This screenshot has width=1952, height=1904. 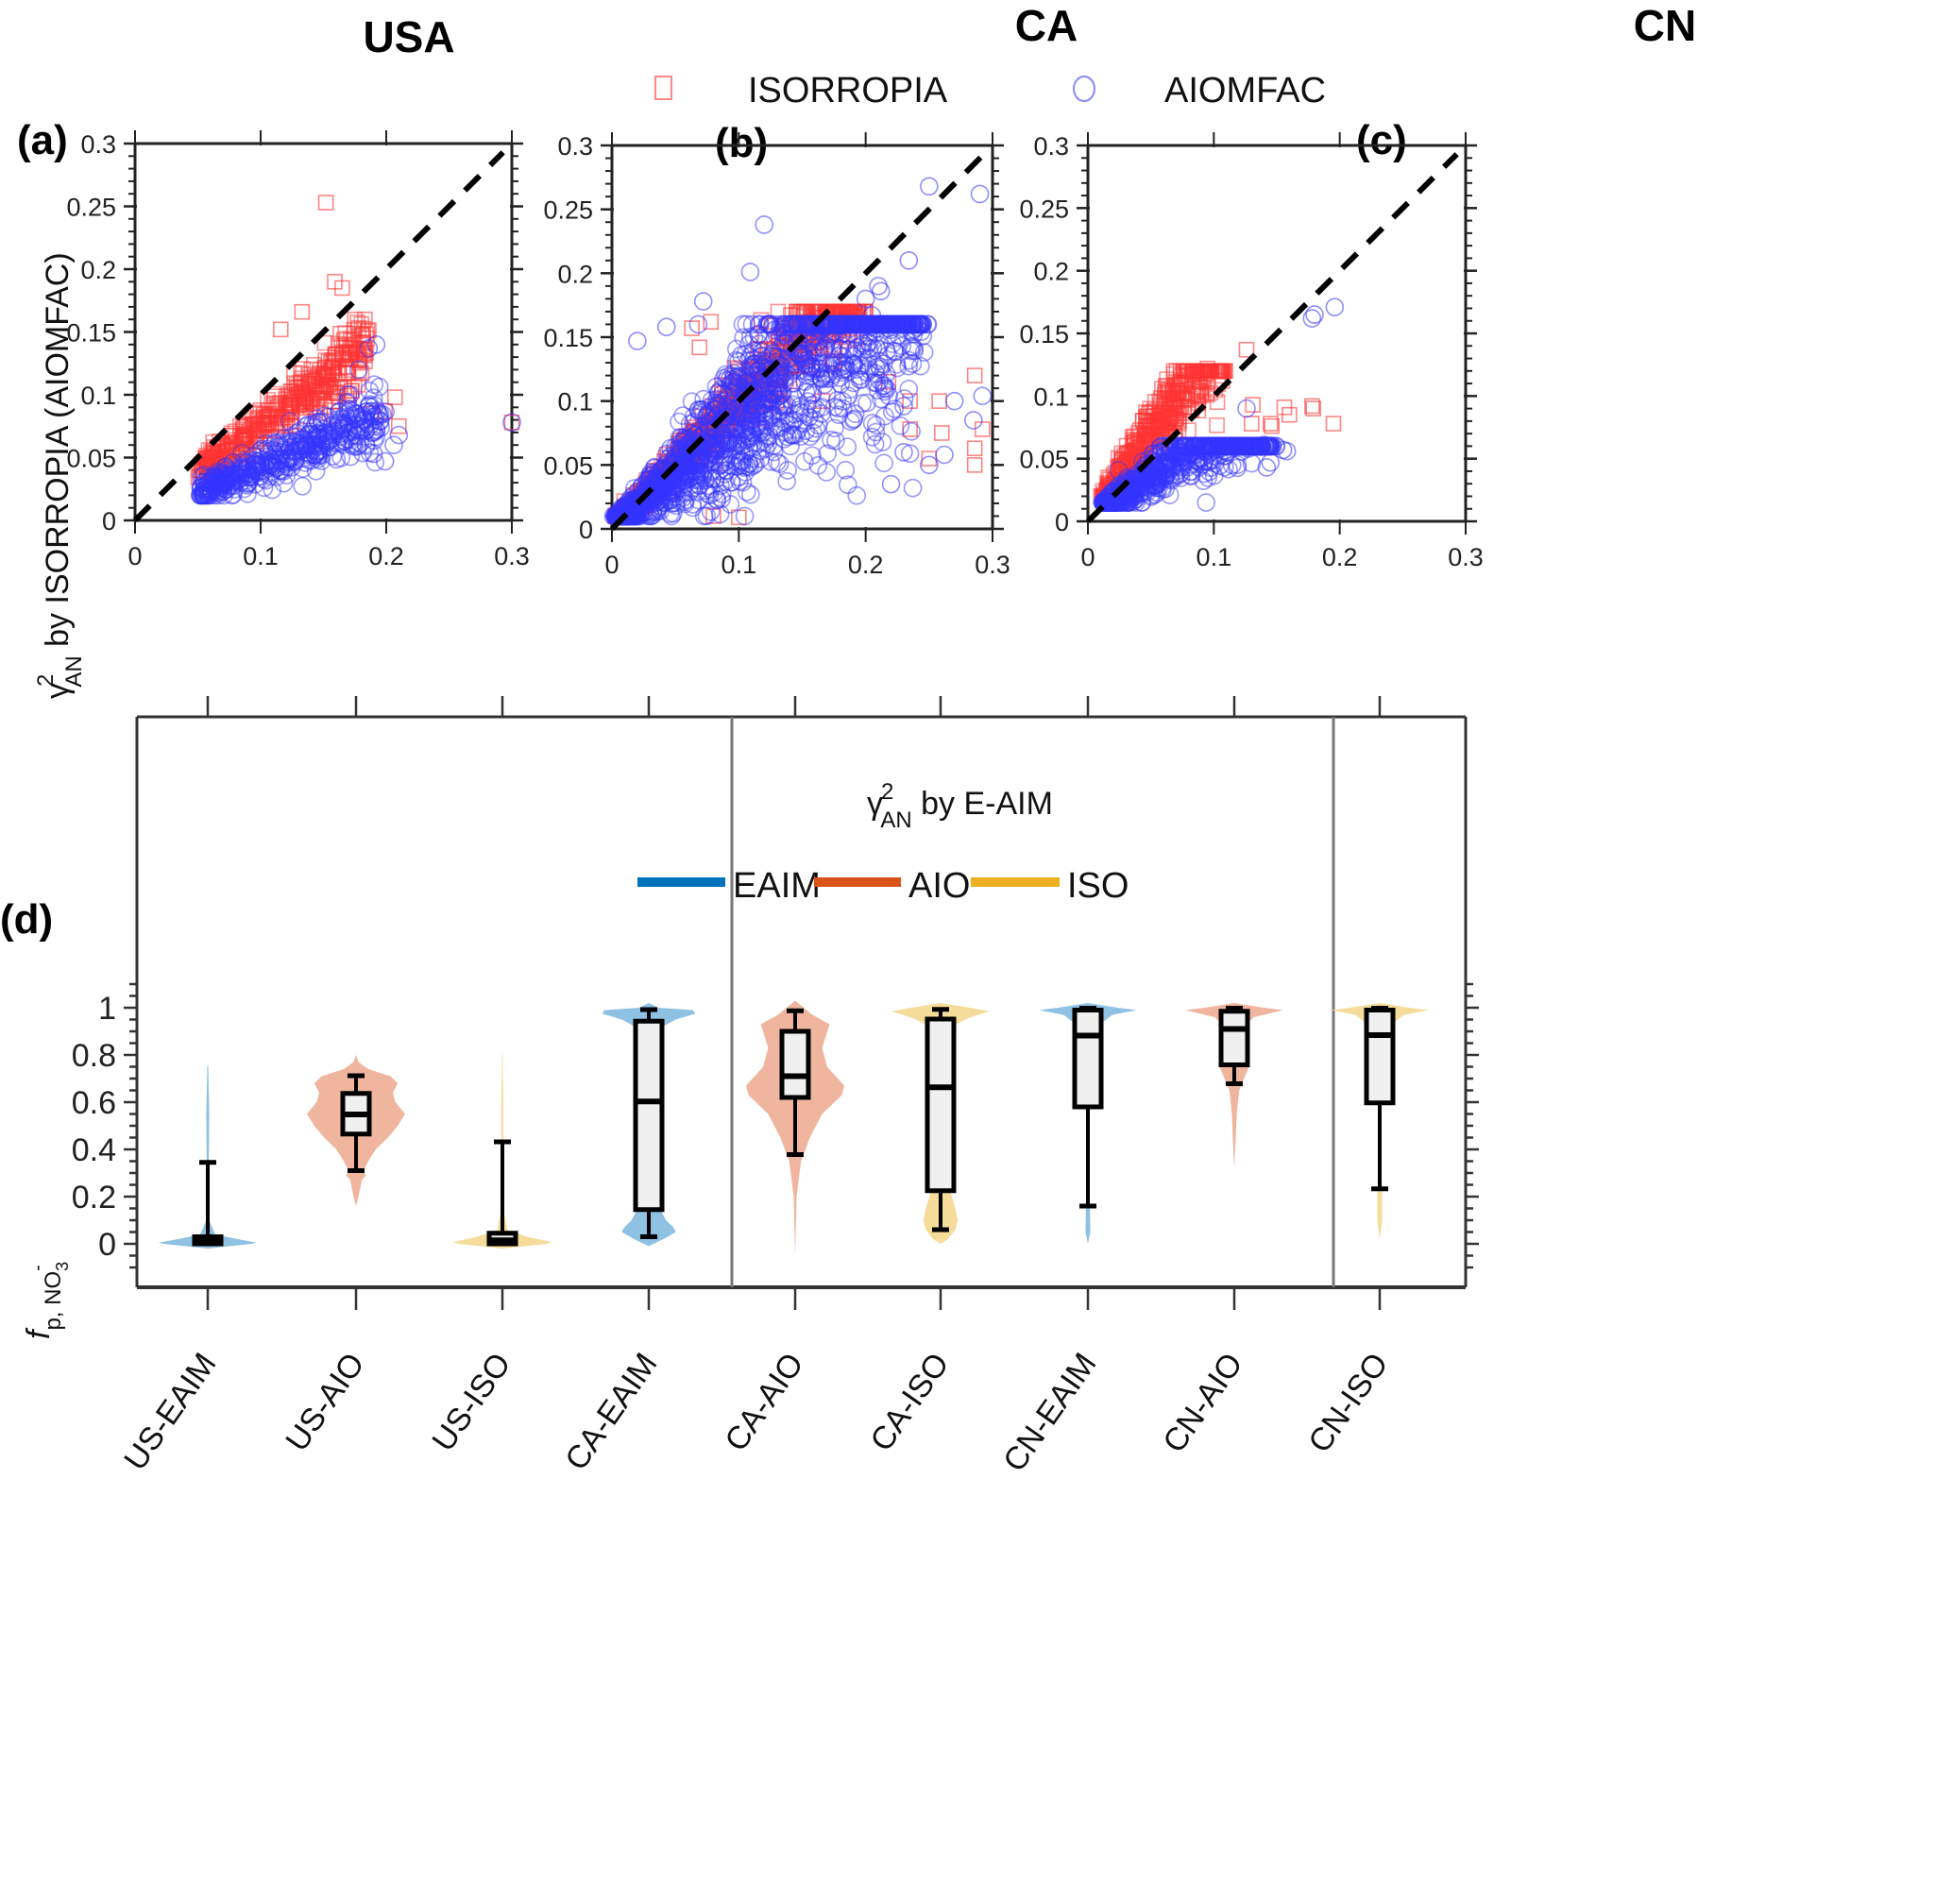 I want to click on x-tick-label: 0.2, so click(x=386, y=556).